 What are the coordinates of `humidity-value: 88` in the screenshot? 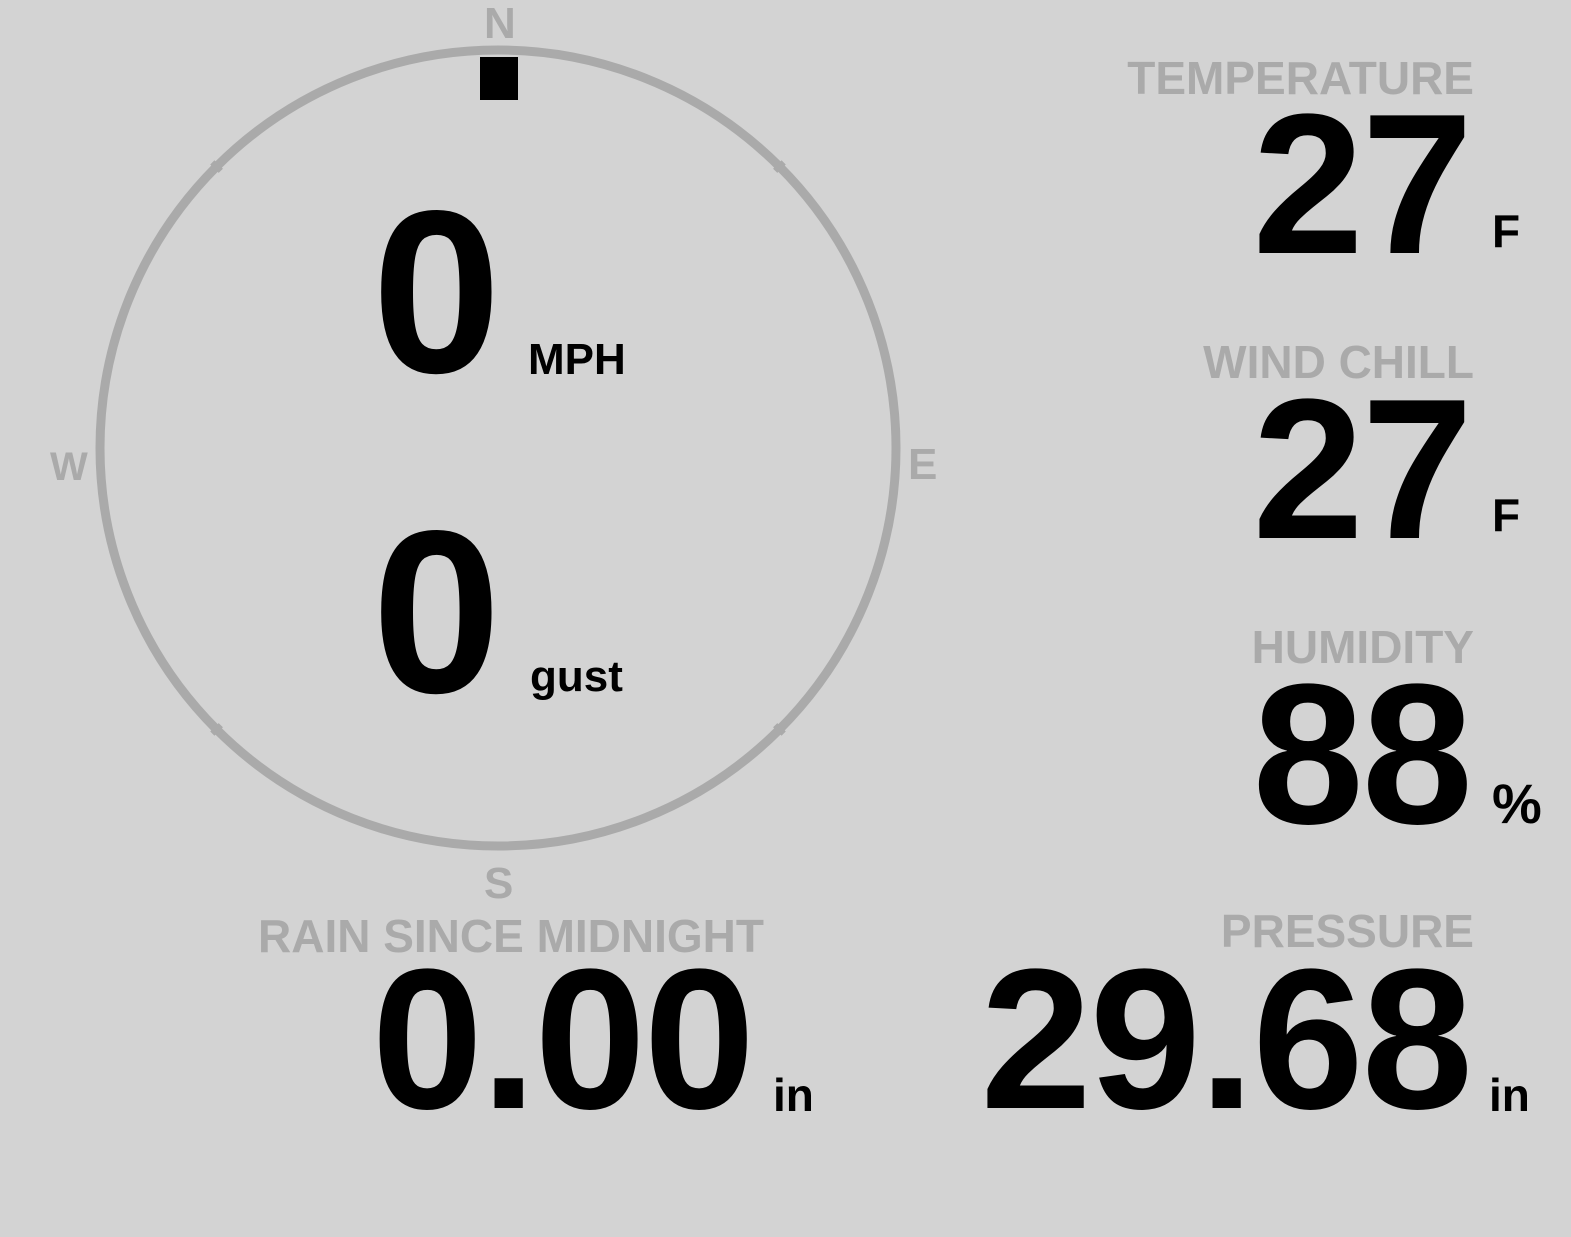 It's located at (1362, 754).